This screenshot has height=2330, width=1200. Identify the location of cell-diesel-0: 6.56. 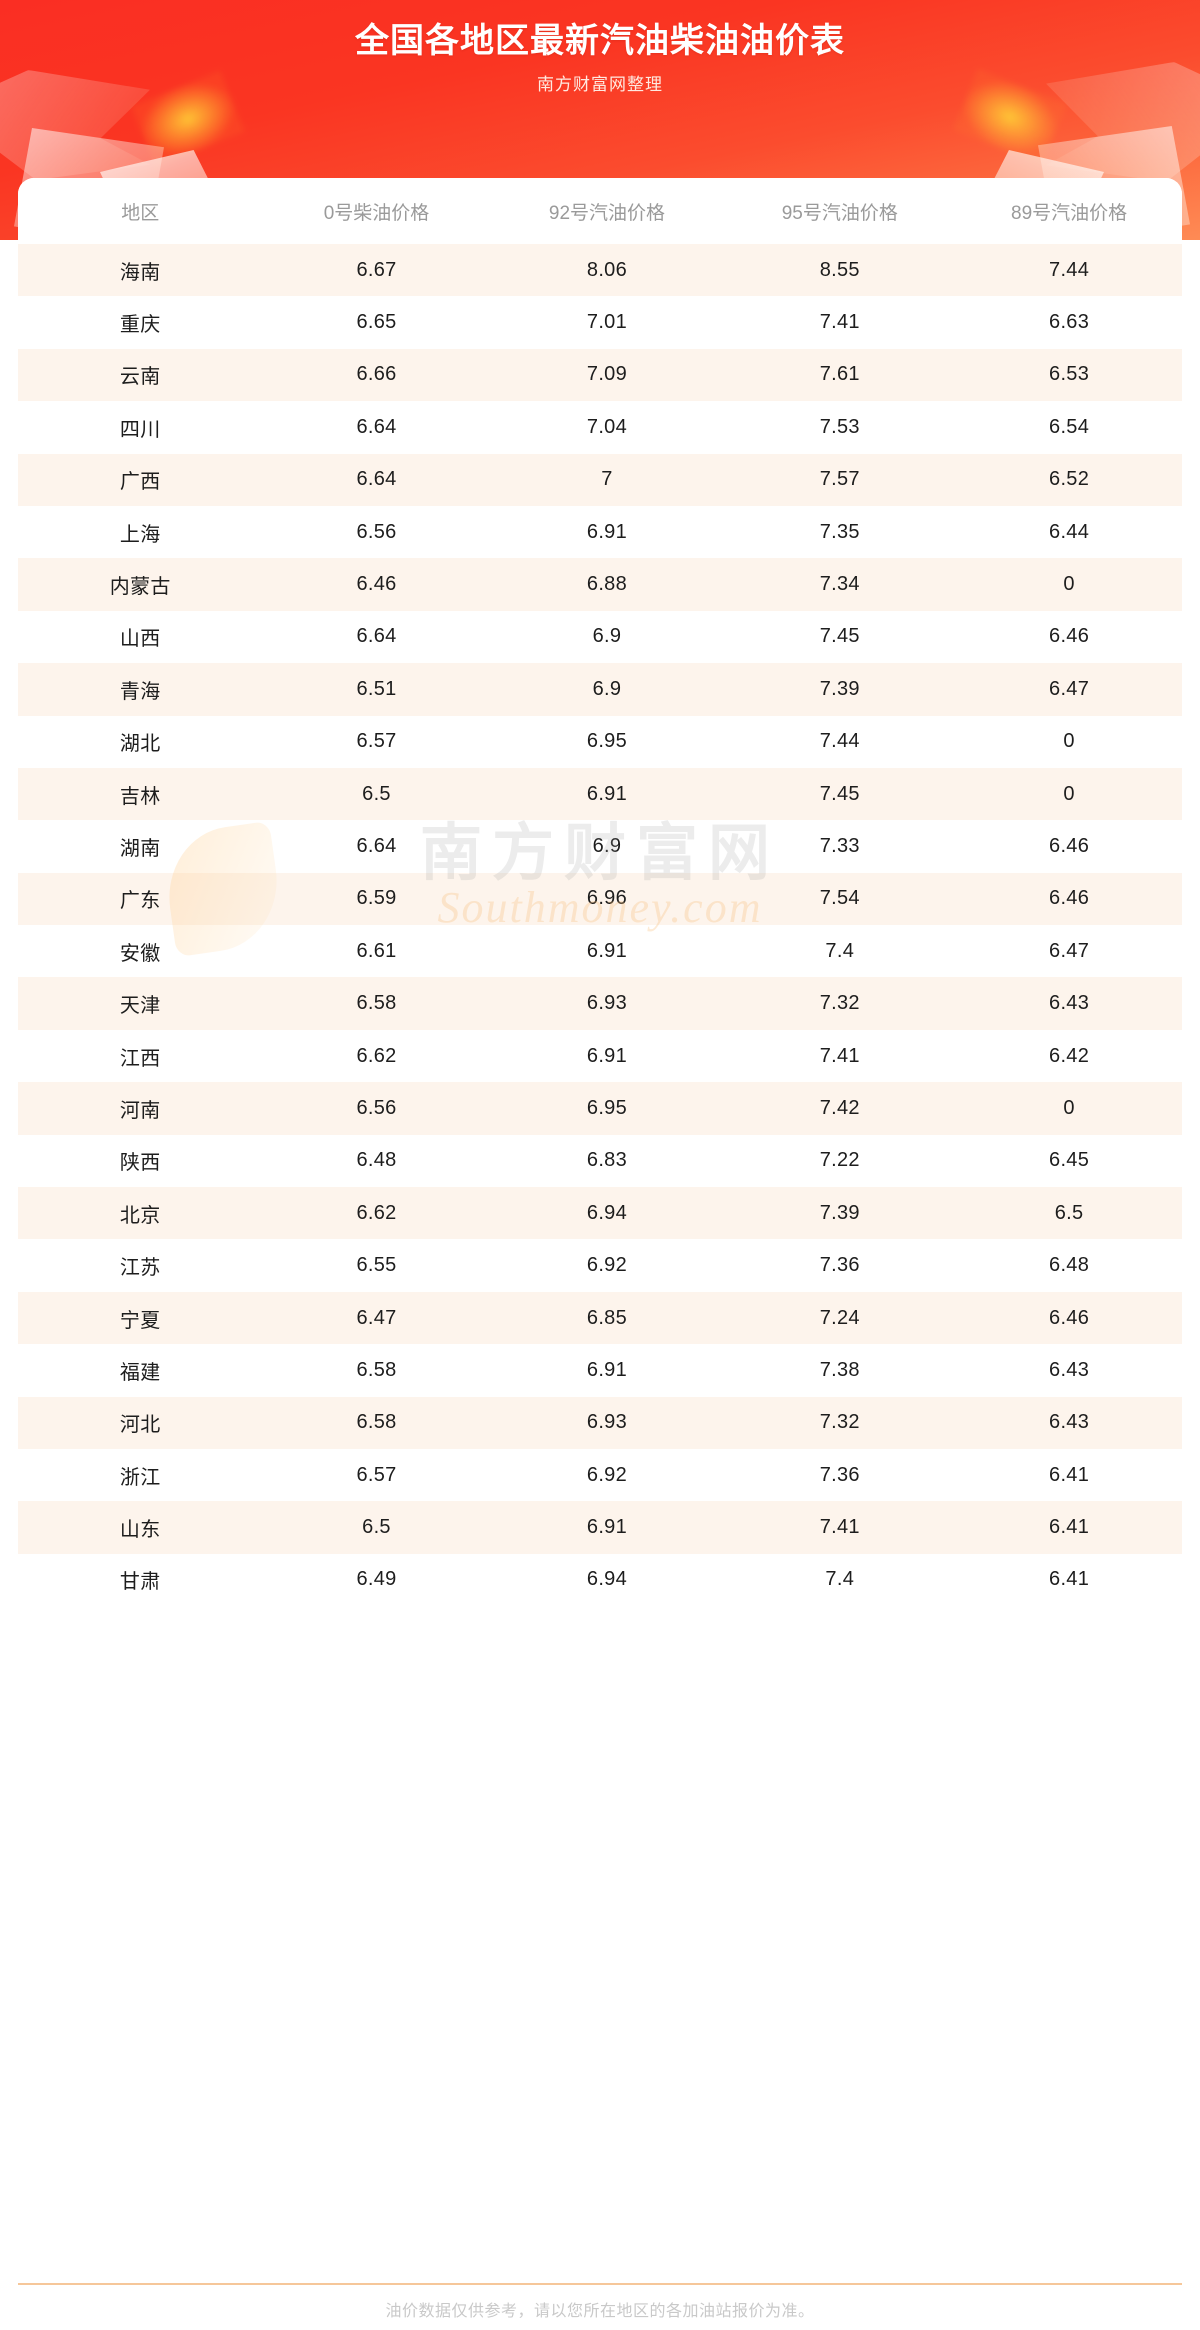
(376, 531).